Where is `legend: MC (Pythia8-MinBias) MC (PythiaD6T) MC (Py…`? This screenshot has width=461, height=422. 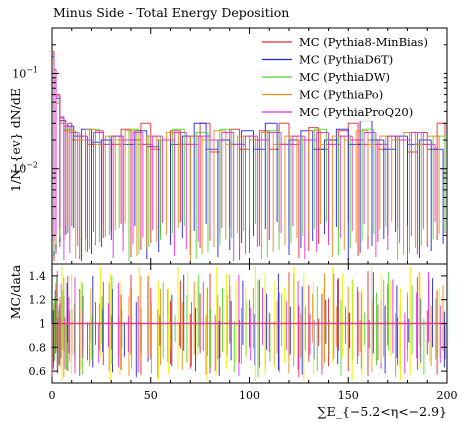 legend: MC (Pythia8-MinBias) MC (PythiaD6T) MC (Py… is located at coordinates (349, 76).